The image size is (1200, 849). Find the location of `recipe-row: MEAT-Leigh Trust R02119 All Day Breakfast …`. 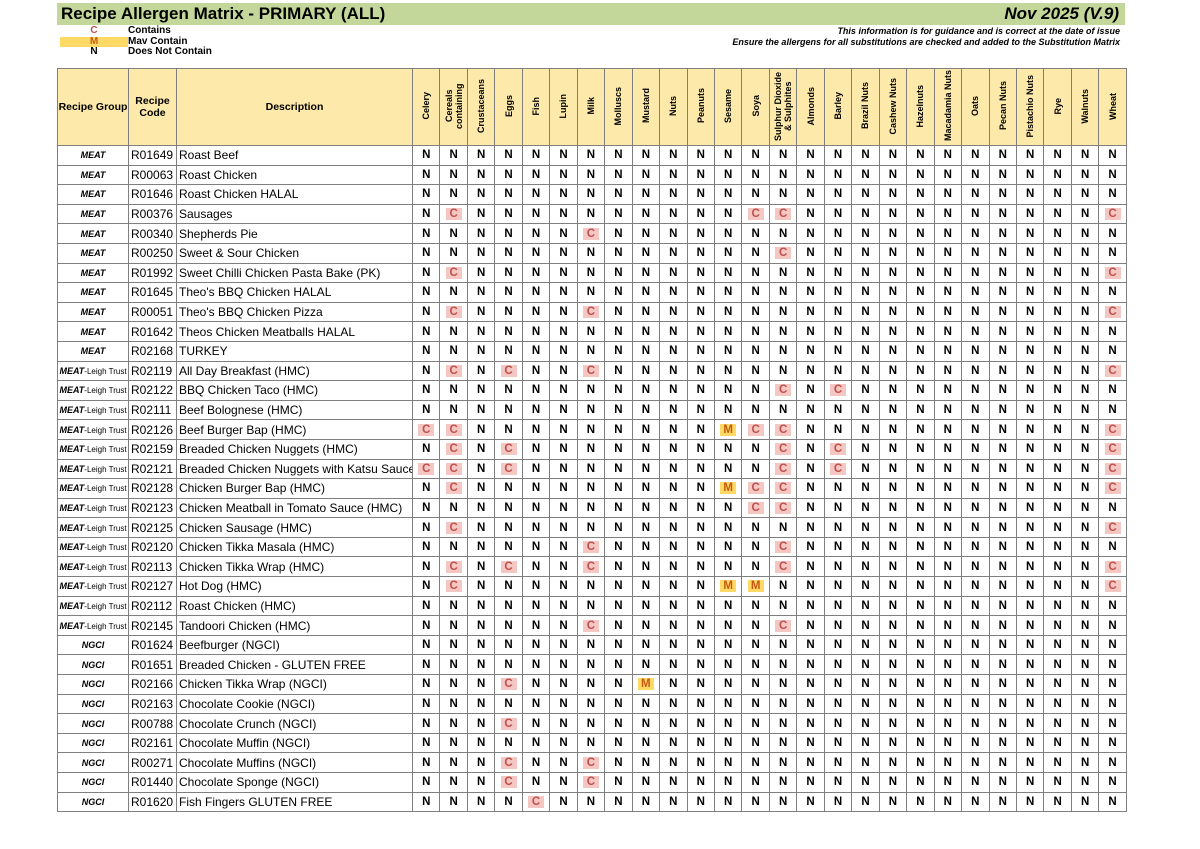

recipe-row: MEAT-Leigh Trust R02119 All Day Breakfast … is located at coordinates (592, 371).